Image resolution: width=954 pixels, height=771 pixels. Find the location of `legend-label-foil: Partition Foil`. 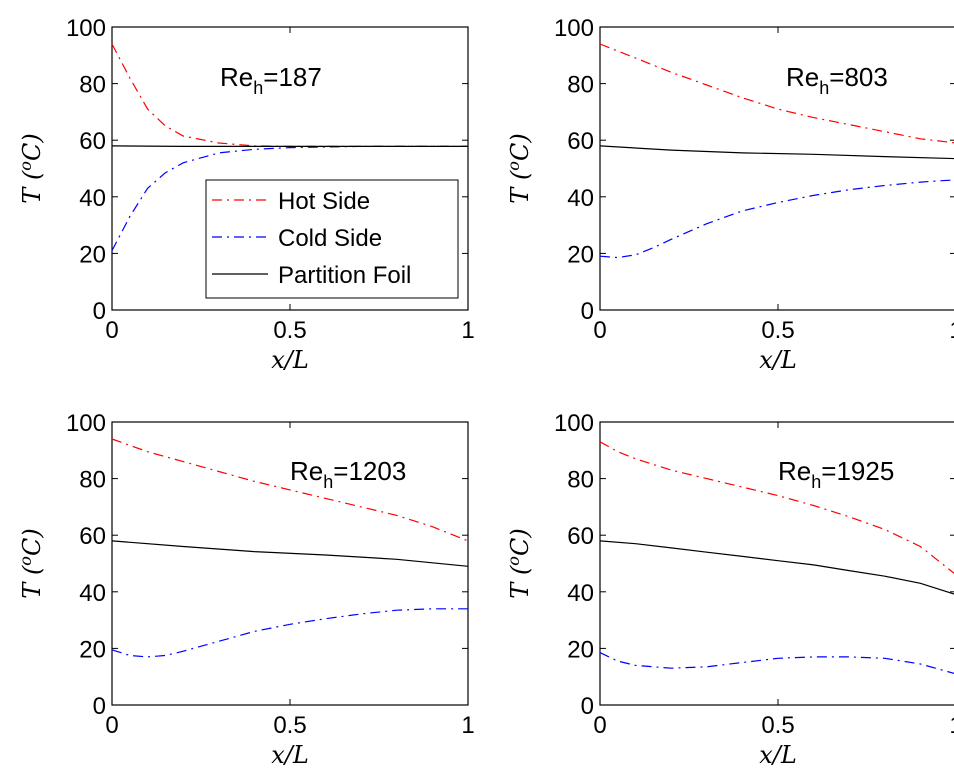

legend-label-foil: Partition Foil is located at coordinates (344, 275).